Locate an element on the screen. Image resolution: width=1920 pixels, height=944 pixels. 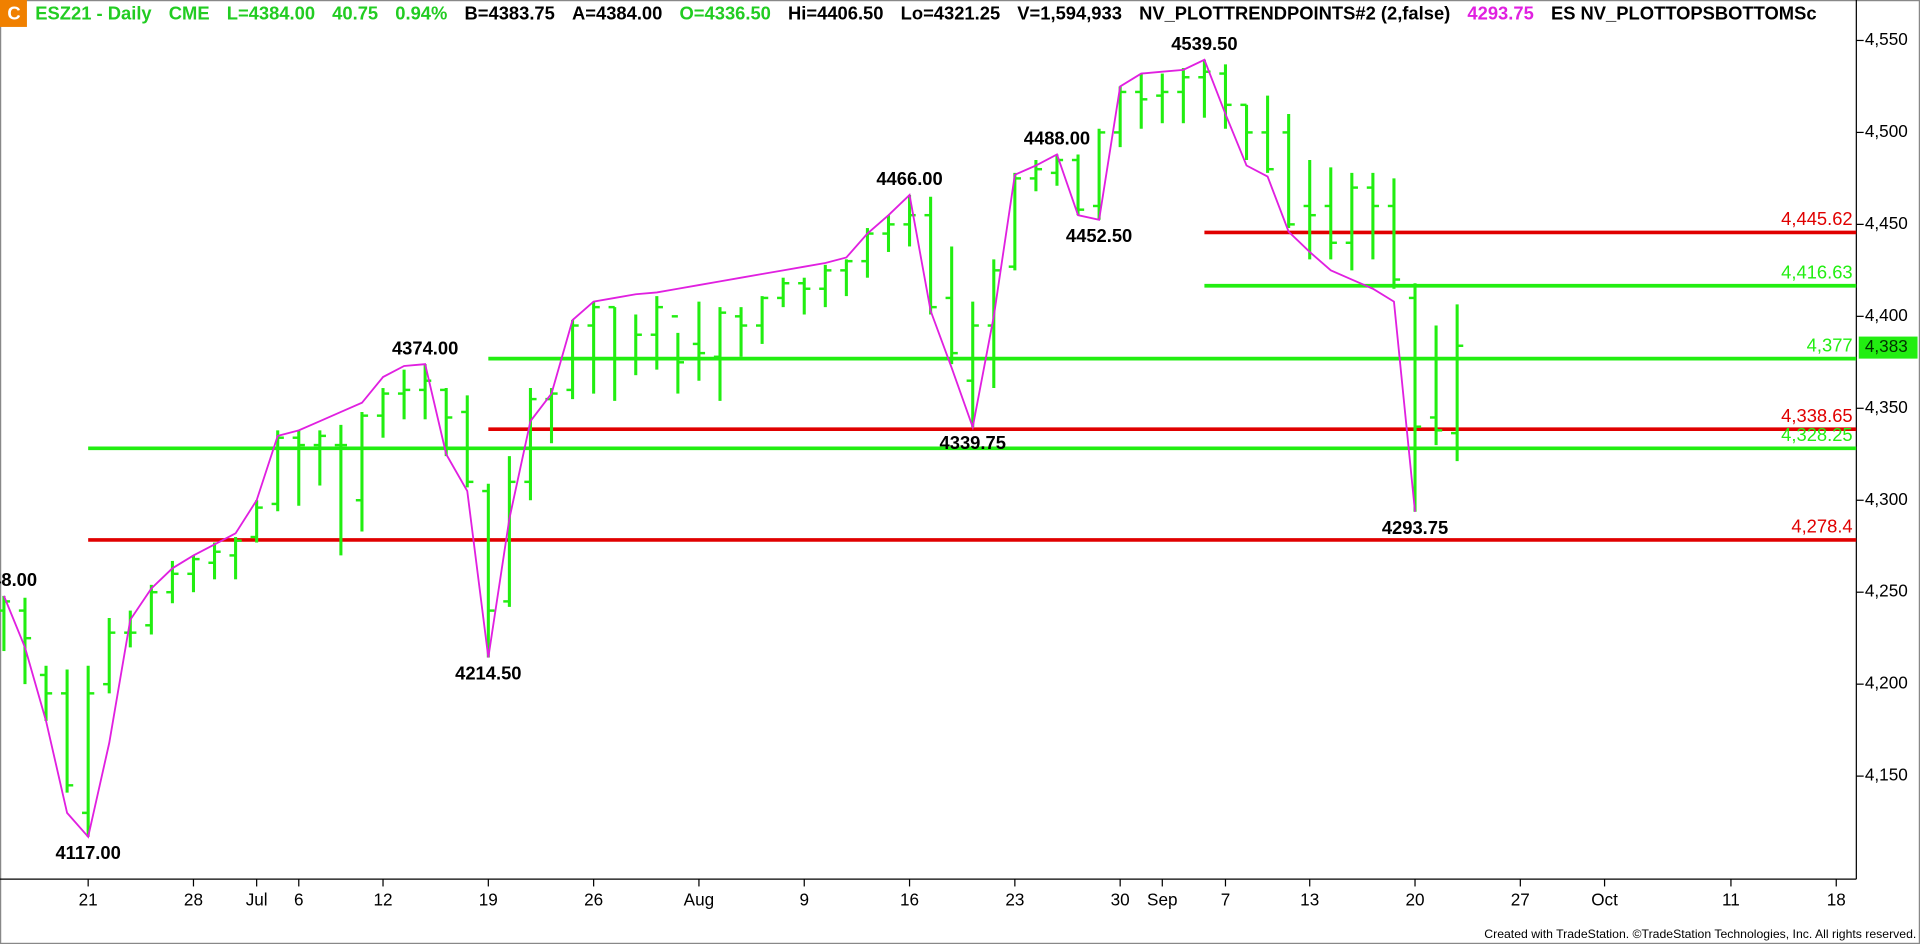
last-price-label: 4,383 is located at coordinates (1886, 346).